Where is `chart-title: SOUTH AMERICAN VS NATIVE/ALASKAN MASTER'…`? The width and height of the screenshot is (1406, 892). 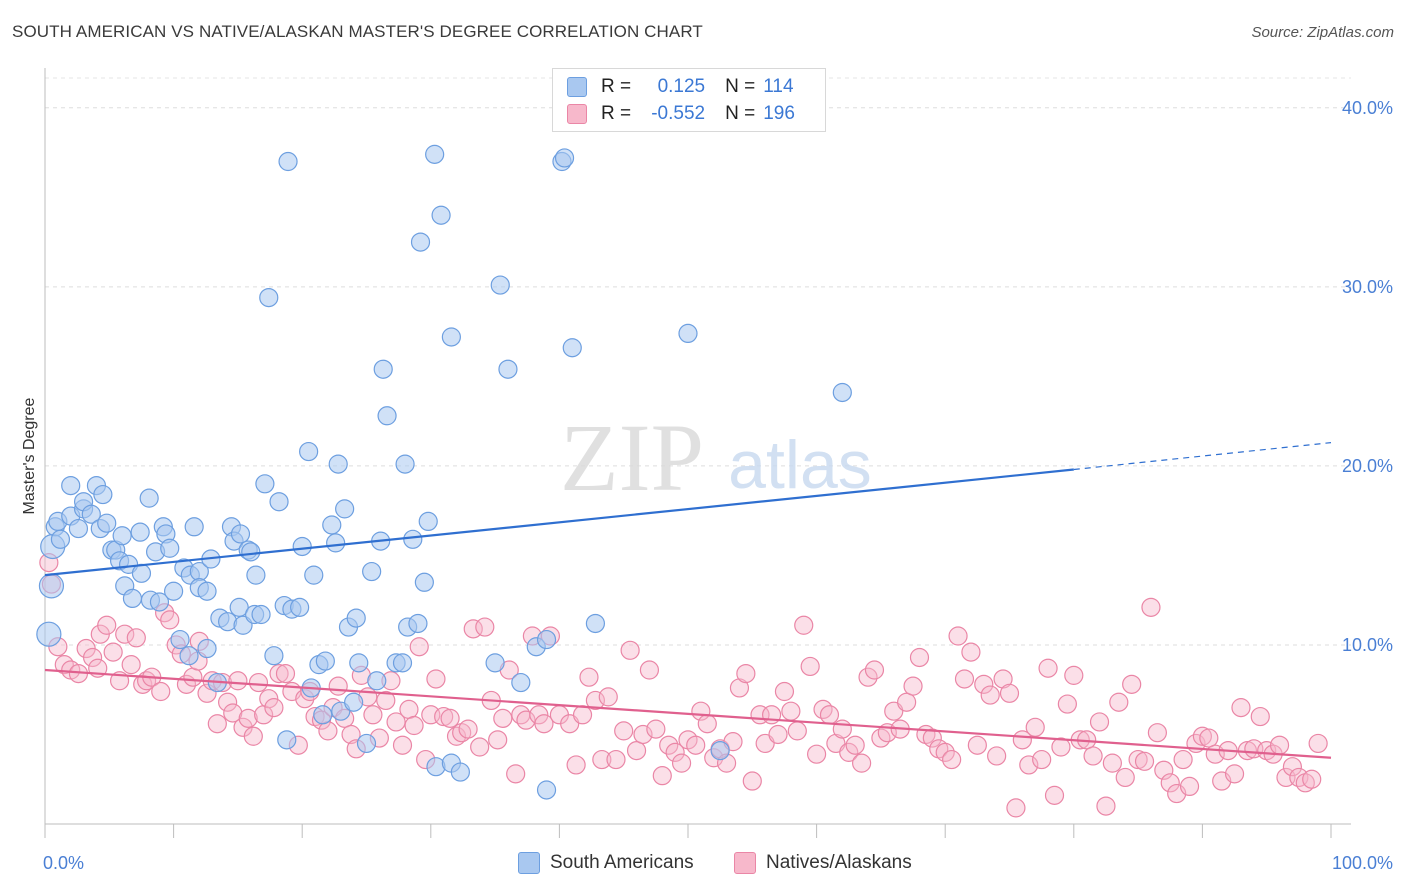
chart-title: SOUTH AMERICAN VS NATIVE/ALASKAN MASTER'… is located at coordinates (357, 31).